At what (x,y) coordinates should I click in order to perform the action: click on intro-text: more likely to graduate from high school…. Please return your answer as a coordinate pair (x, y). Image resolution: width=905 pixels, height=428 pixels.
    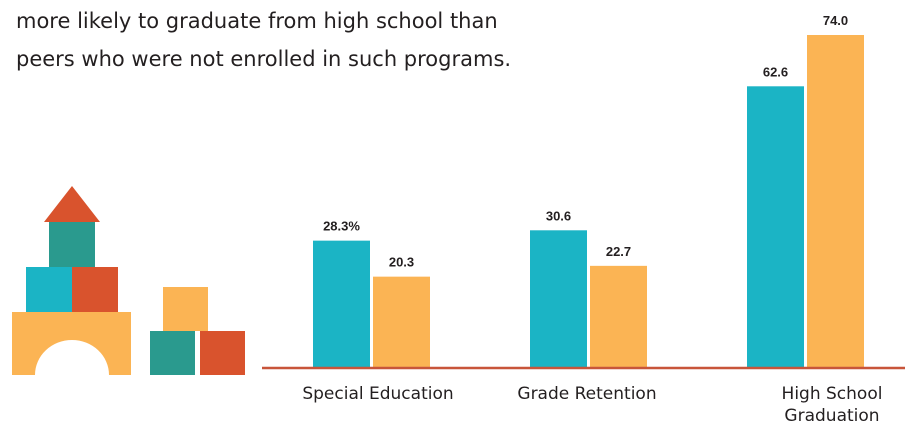
    Looking at the image, I should click on (326, 40).